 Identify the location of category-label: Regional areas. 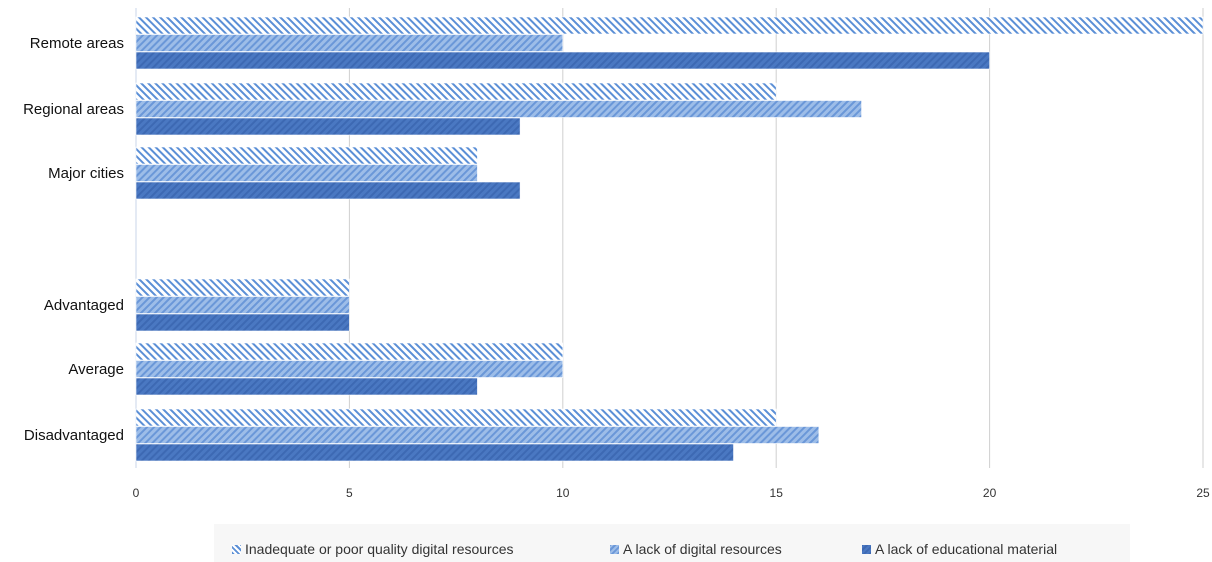
(73, 109).